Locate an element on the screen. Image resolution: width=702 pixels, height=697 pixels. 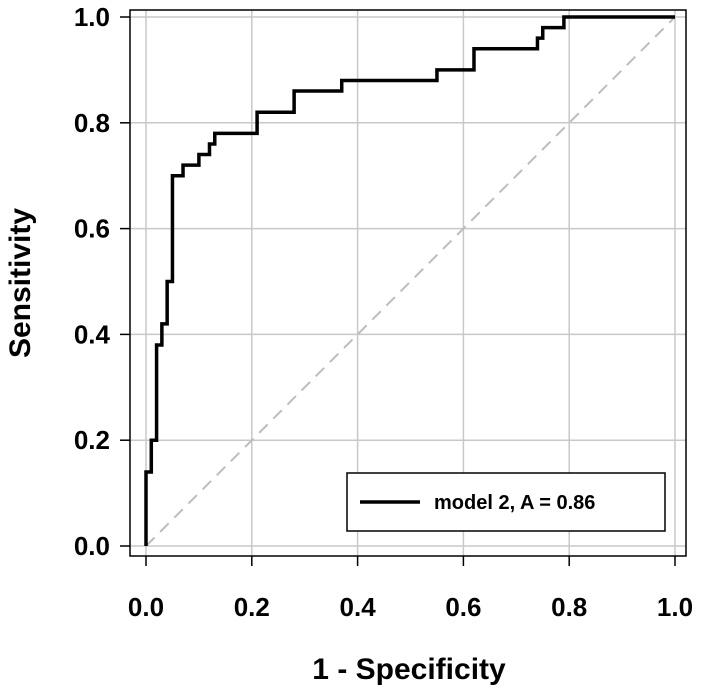
x-tick-label: 1.0 is located at coordinates (675, 607).